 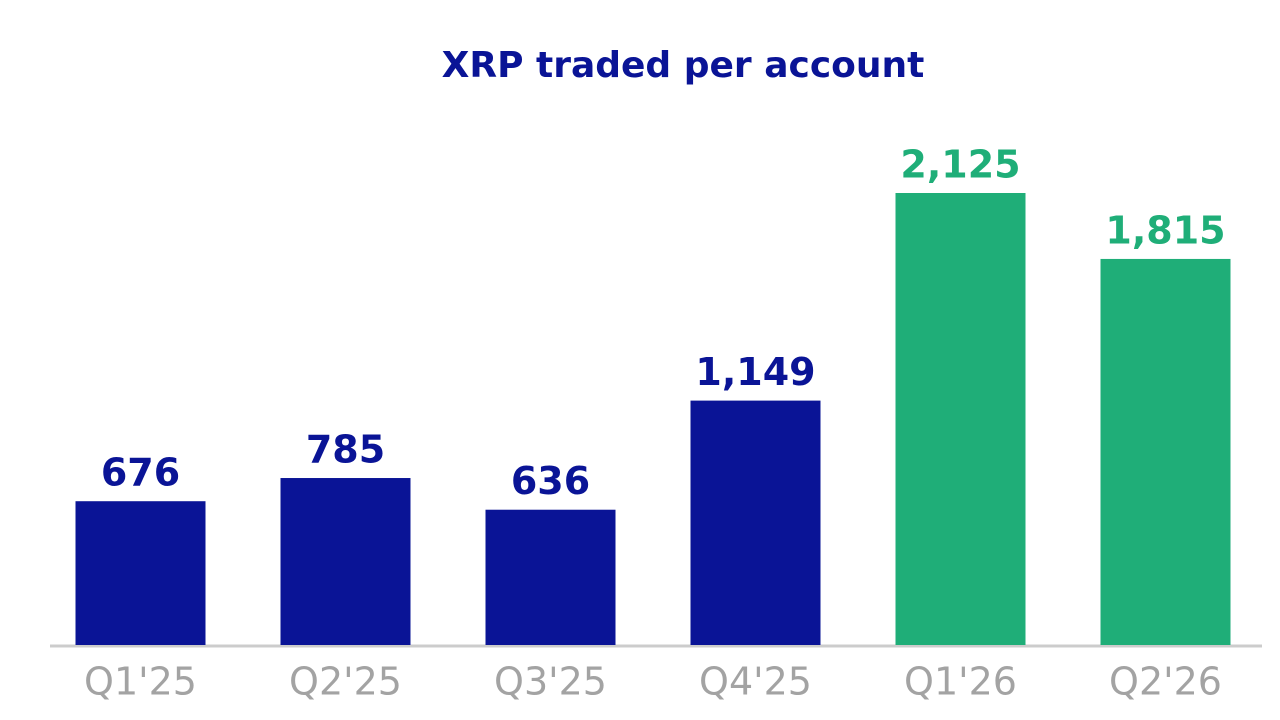 What do you see at coordinates (960, 165) in the screenshot?
I see `value-label: 2,125` at bounding box center [960, 165].